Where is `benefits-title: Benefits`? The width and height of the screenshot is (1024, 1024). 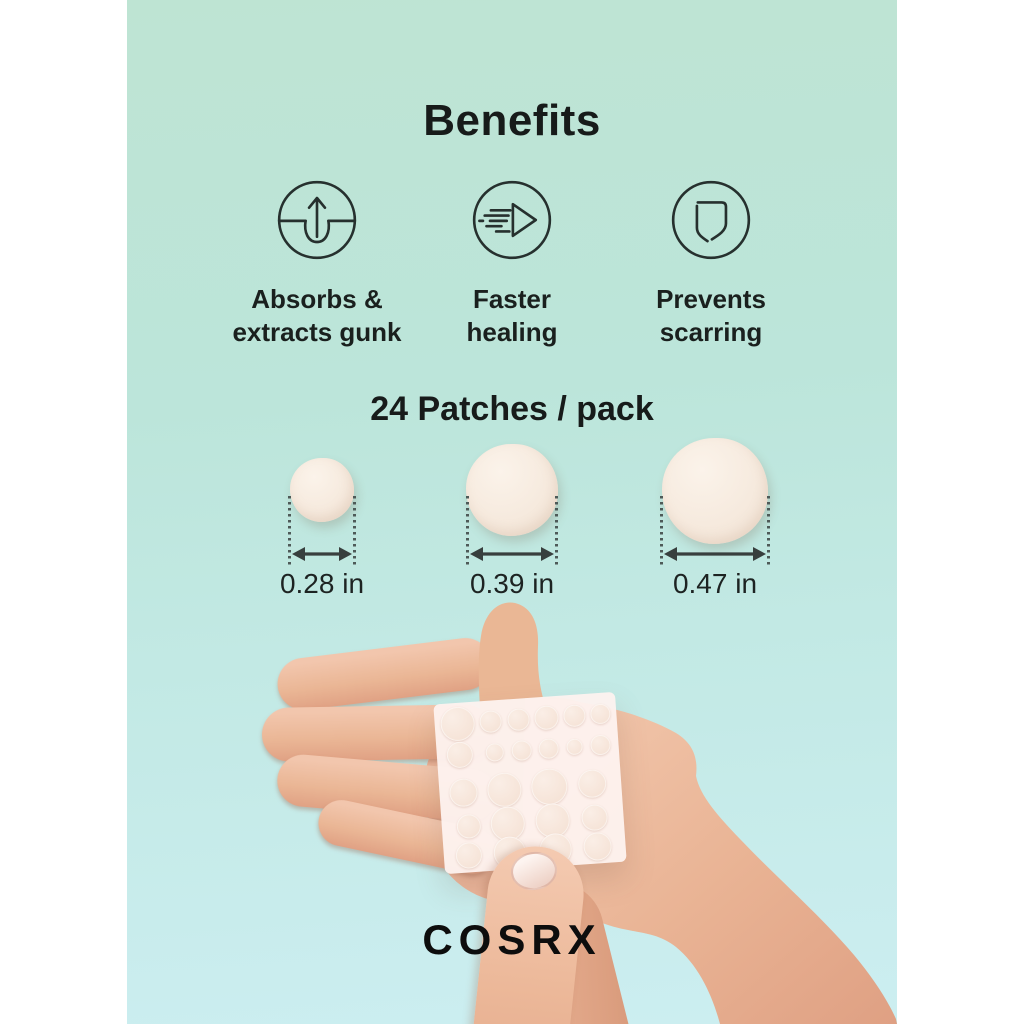
benefits-title: Benefits is located at coordinates (512, 120).